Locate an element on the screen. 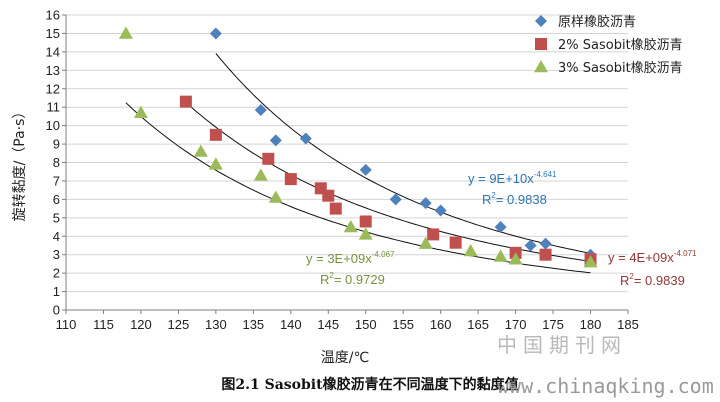  r2-r-original: R is located at coordinates (486, 199).